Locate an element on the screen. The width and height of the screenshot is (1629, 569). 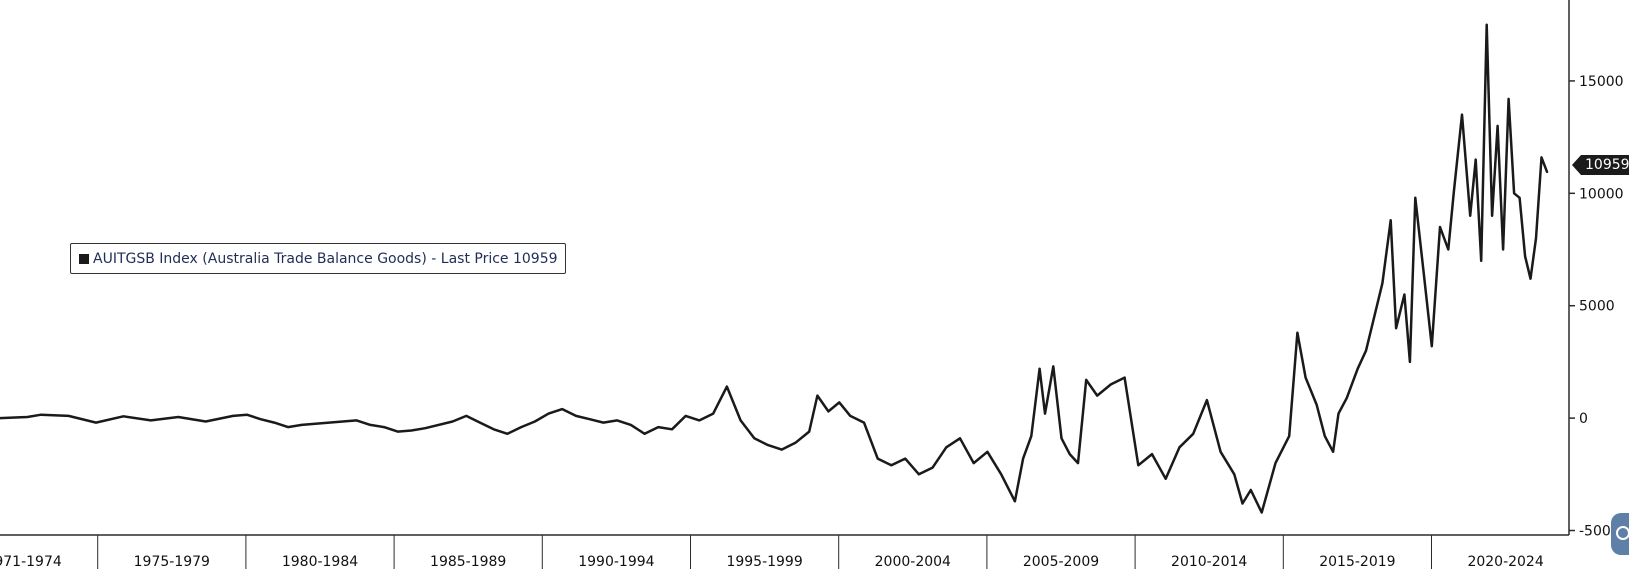
y-tick-label: 5000 is located at coordinates (1597, 307).